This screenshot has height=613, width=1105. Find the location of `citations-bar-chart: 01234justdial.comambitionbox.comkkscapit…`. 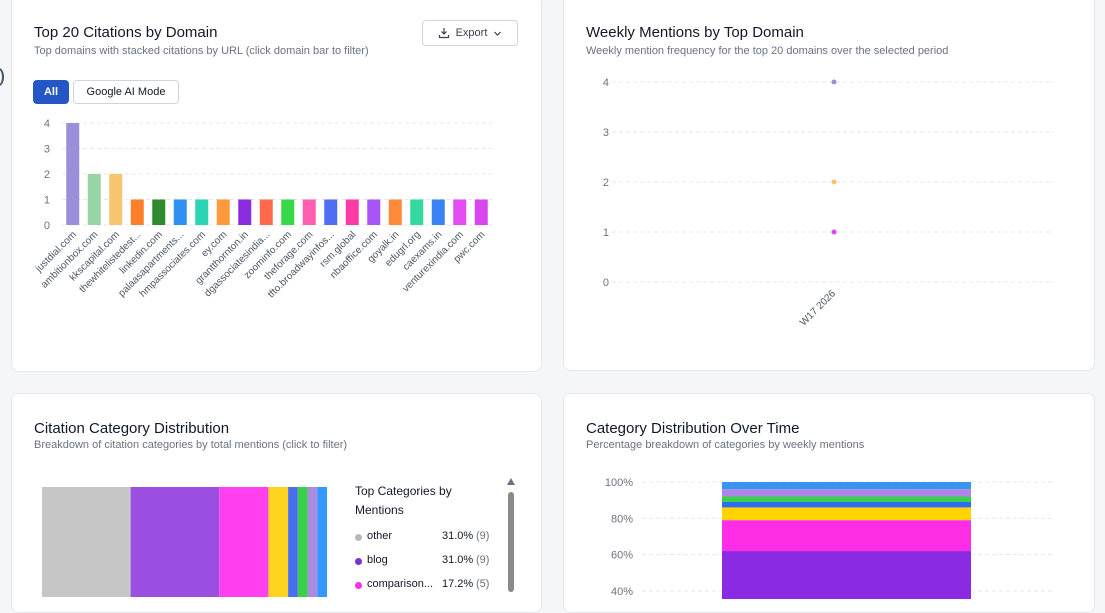

citations-bar-chart: 01234justdial.comambitionbox.comkkscapit… is located at coordinates (262, 209).